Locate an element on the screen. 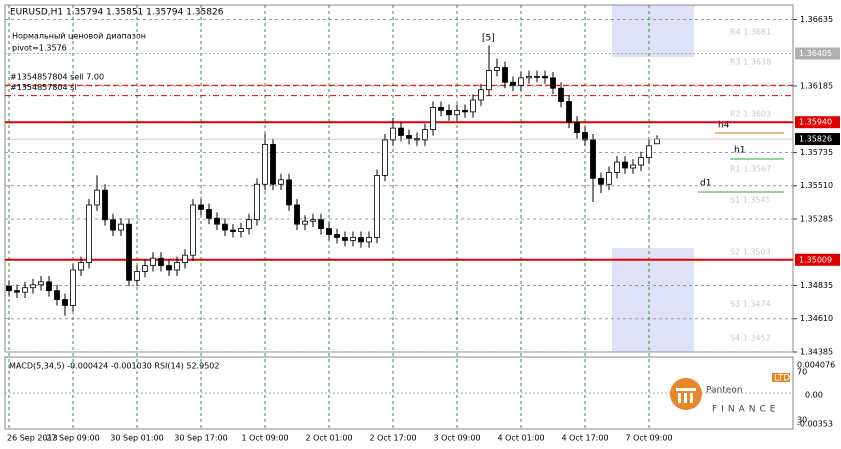 This screenshot has width=841, height=449. x-tick-label: 1 Oct 09:00 is located at coordinates (264, 438).